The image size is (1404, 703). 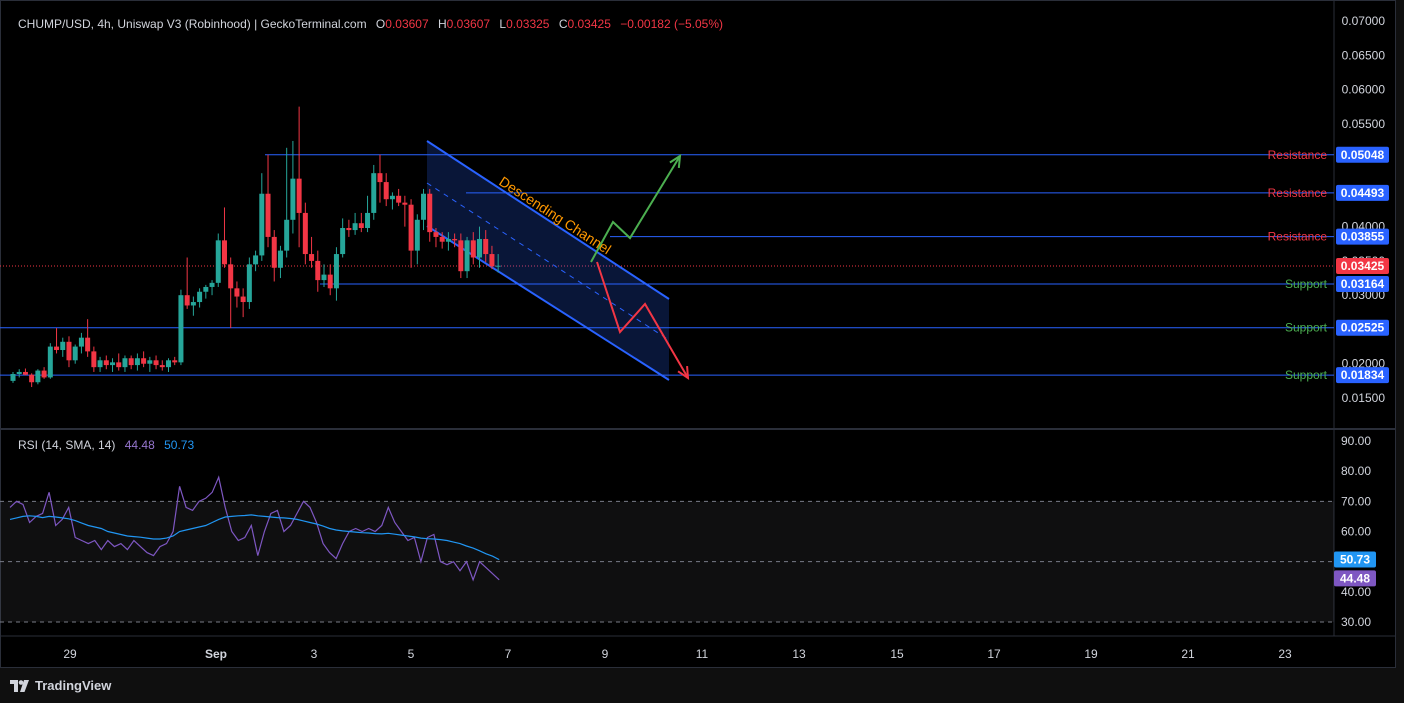 I want to click on channel-mid-line, so click(x=548, y=261).